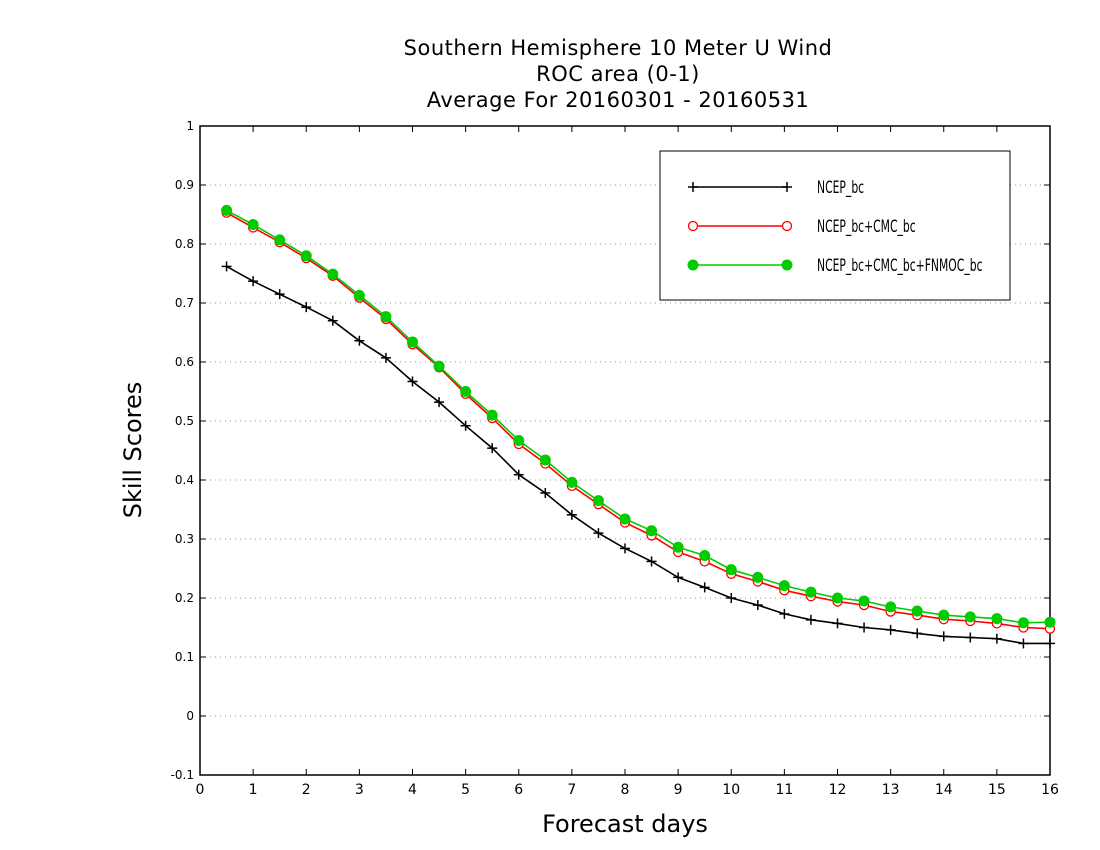 The image size is (1100, 850). I want to click on y-tick-label: -0.1, so click(182, 775).